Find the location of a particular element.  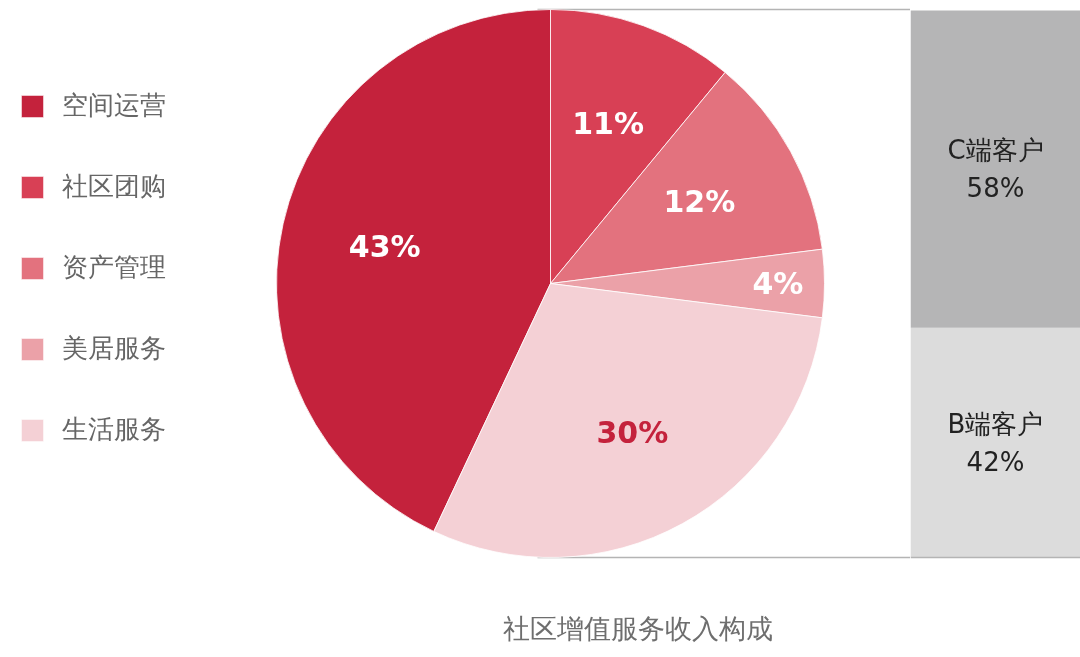

data-label: 30% is located at coordinates (632, 432).